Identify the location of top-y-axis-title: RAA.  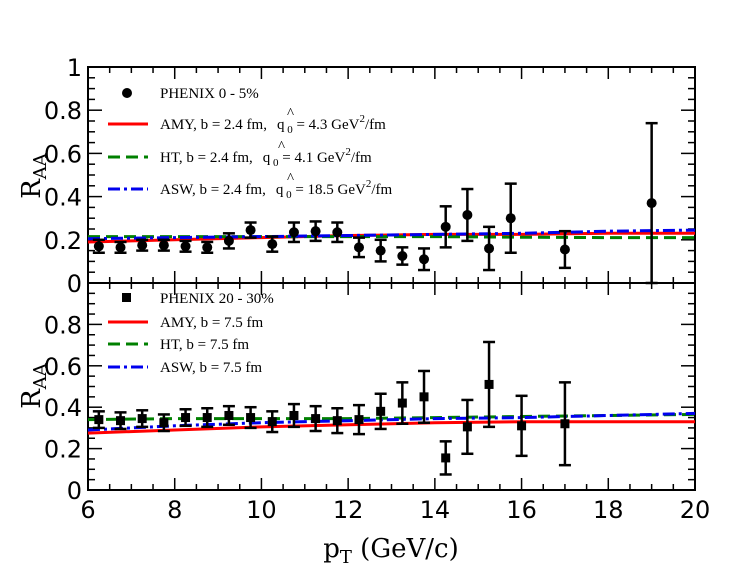
(34, 175).